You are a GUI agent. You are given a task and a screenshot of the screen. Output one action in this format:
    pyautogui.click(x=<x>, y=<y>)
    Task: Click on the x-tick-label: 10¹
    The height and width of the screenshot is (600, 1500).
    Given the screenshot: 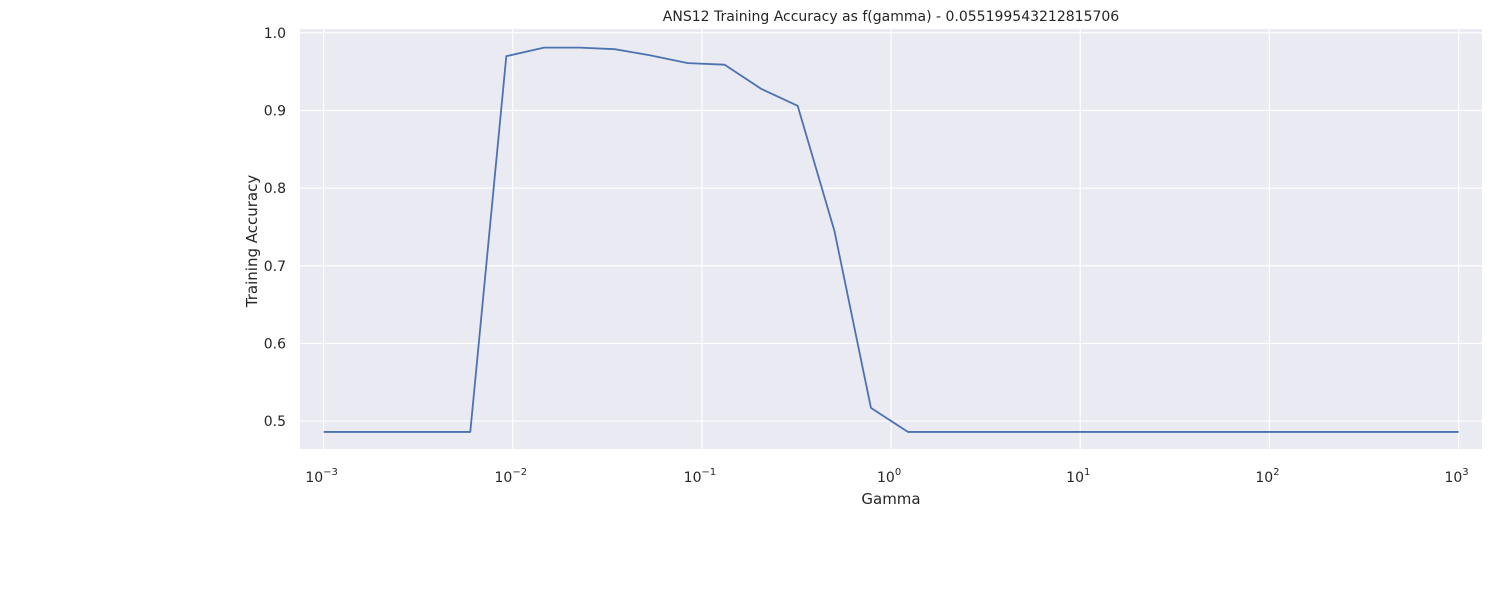 What is the action you would take?
    pyautogui.click(x=1078, y=476)
    